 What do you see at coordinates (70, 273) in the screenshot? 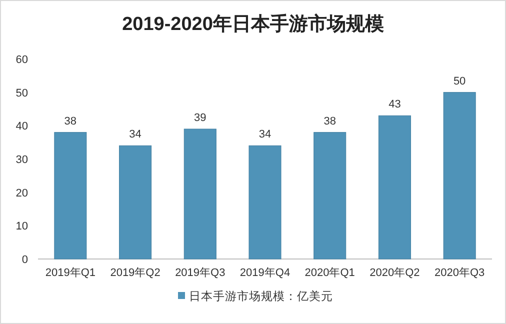
I see `x-tick-label: 2019年Q1` at bounding box center [70, 273].